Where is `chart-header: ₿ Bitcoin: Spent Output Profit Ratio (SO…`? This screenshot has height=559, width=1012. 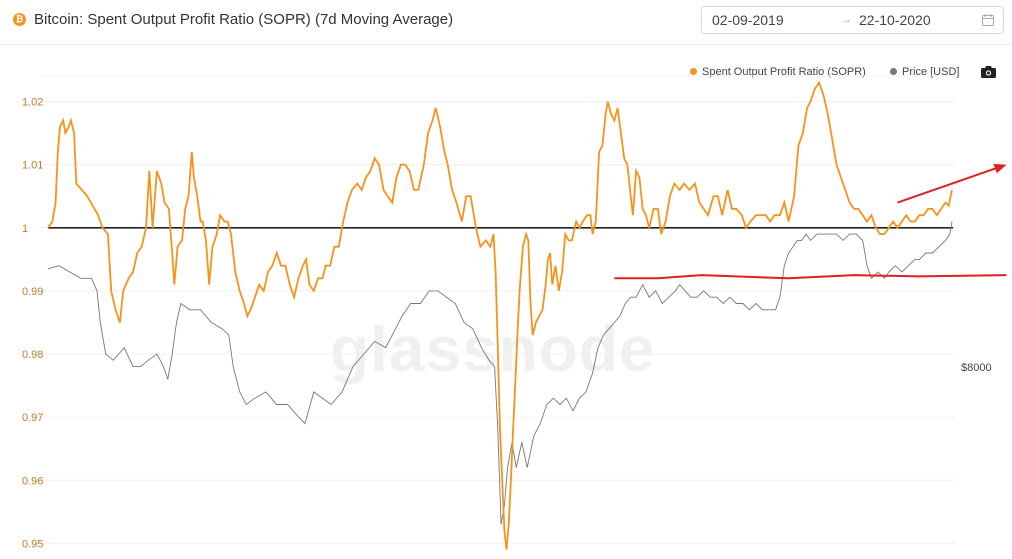 chart-header: ₿ Bitcoin: Spent Output Profit Ratio (SO… is located at coordinates (506, 22).